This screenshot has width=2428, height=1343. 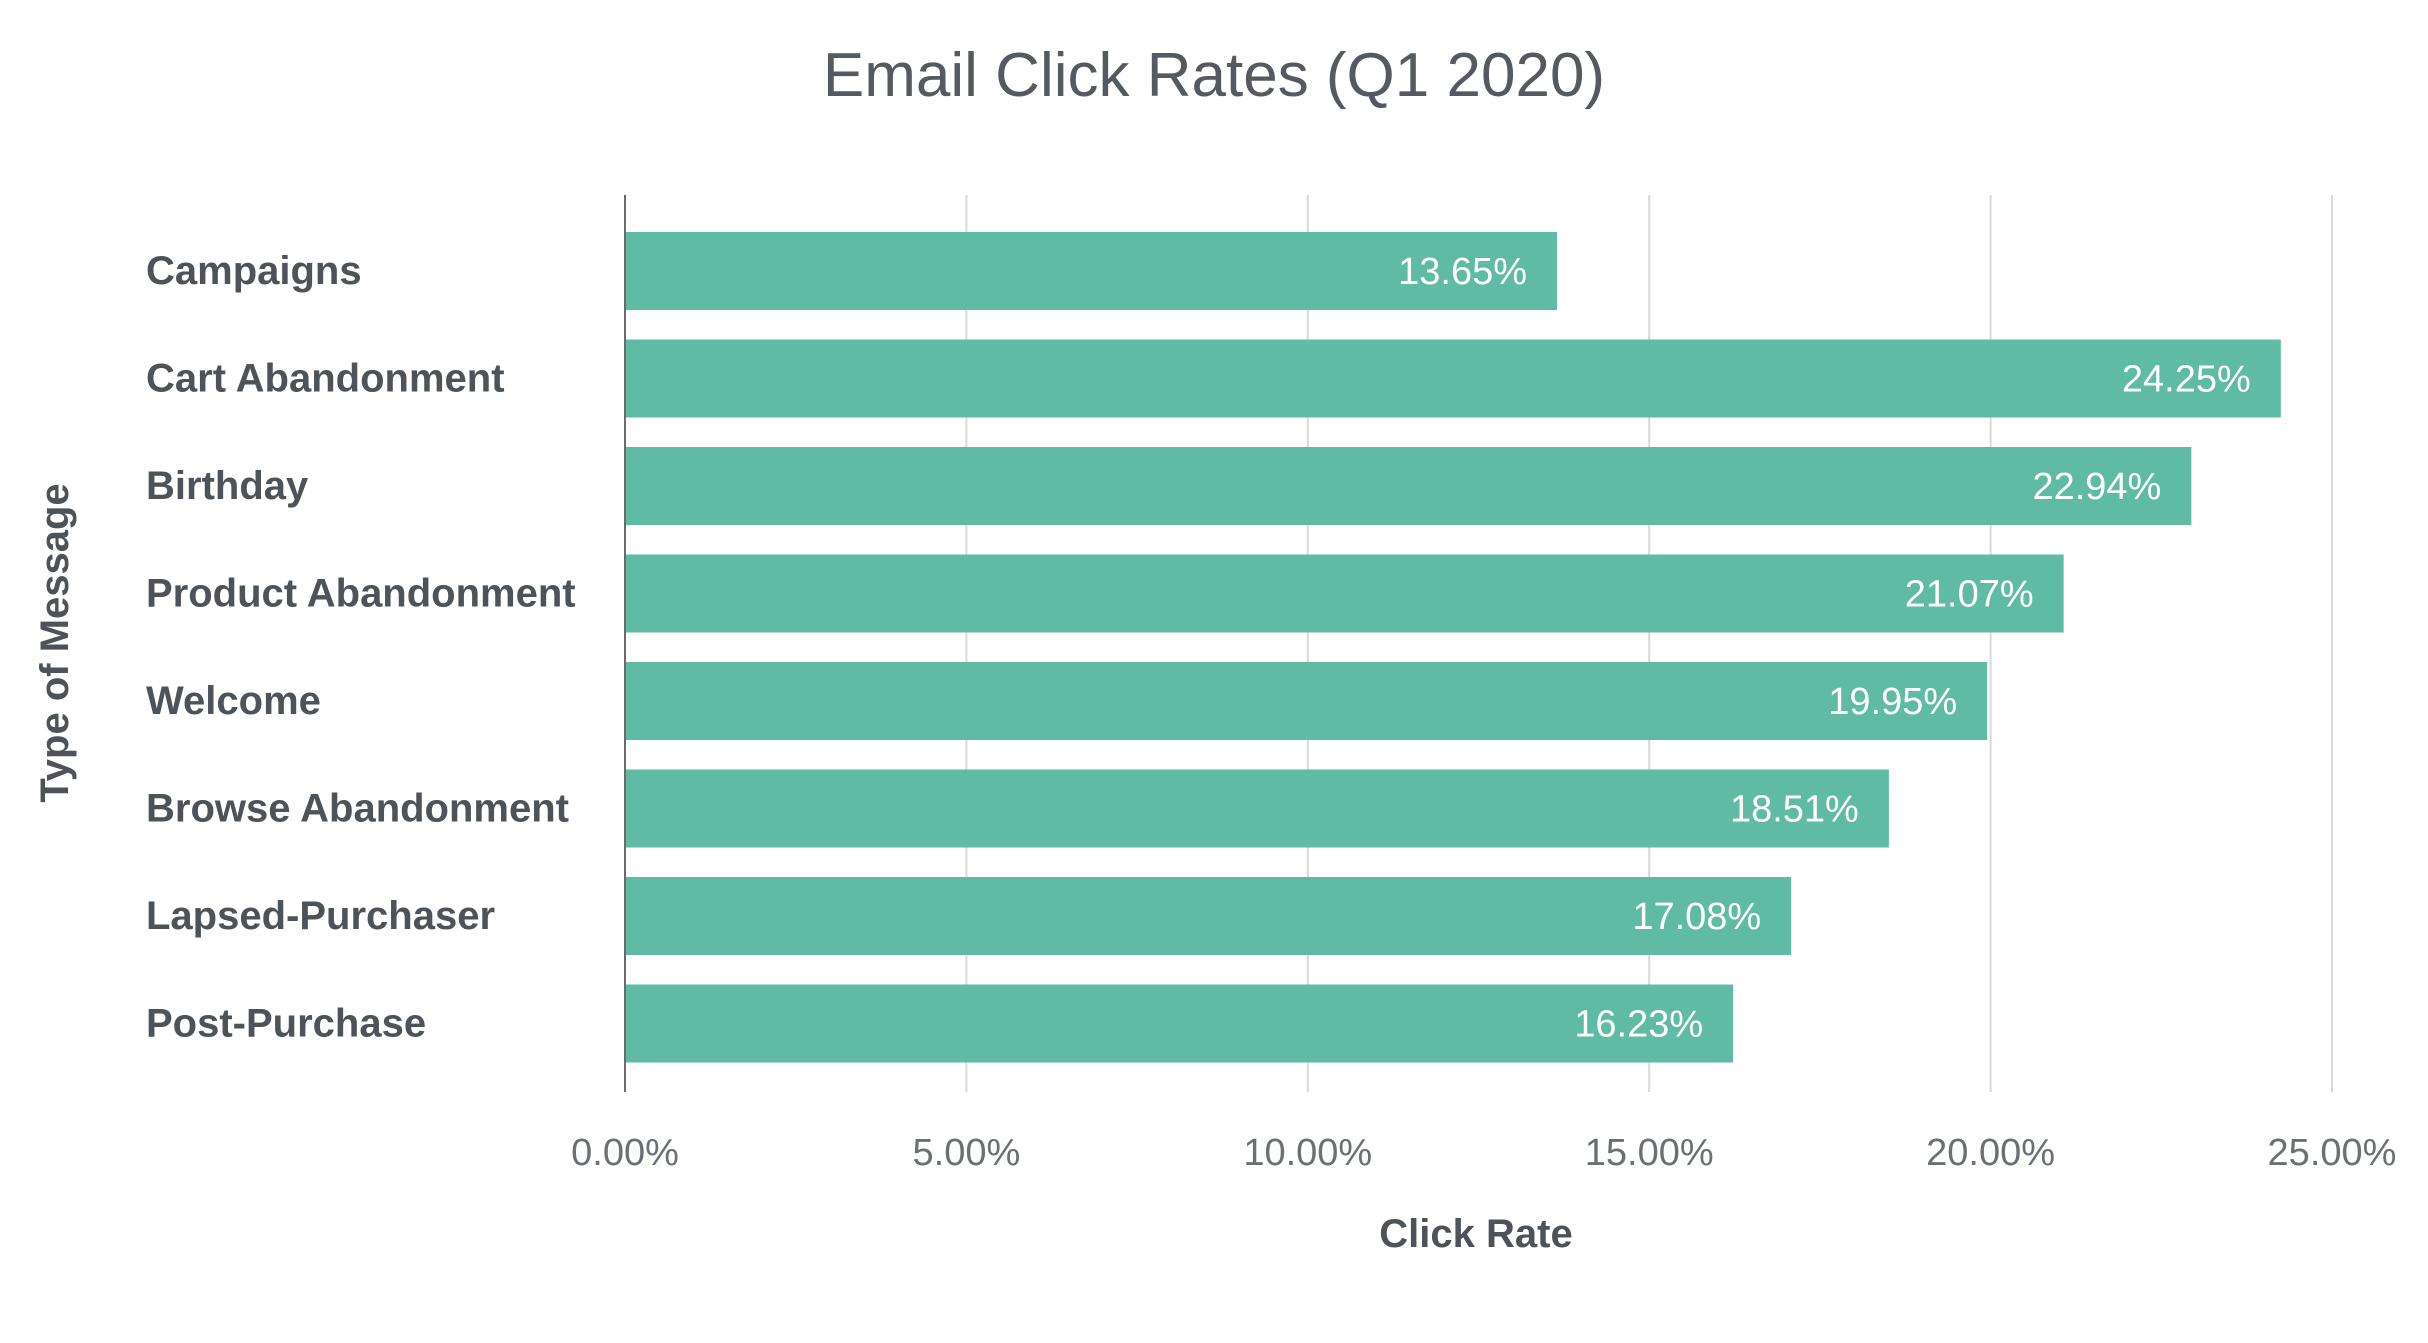 What do you see at coordinates (2332, 1153) in the screenshot?
I see `x-tick-label: 25.00%` at bounding box center [2332, 1153].